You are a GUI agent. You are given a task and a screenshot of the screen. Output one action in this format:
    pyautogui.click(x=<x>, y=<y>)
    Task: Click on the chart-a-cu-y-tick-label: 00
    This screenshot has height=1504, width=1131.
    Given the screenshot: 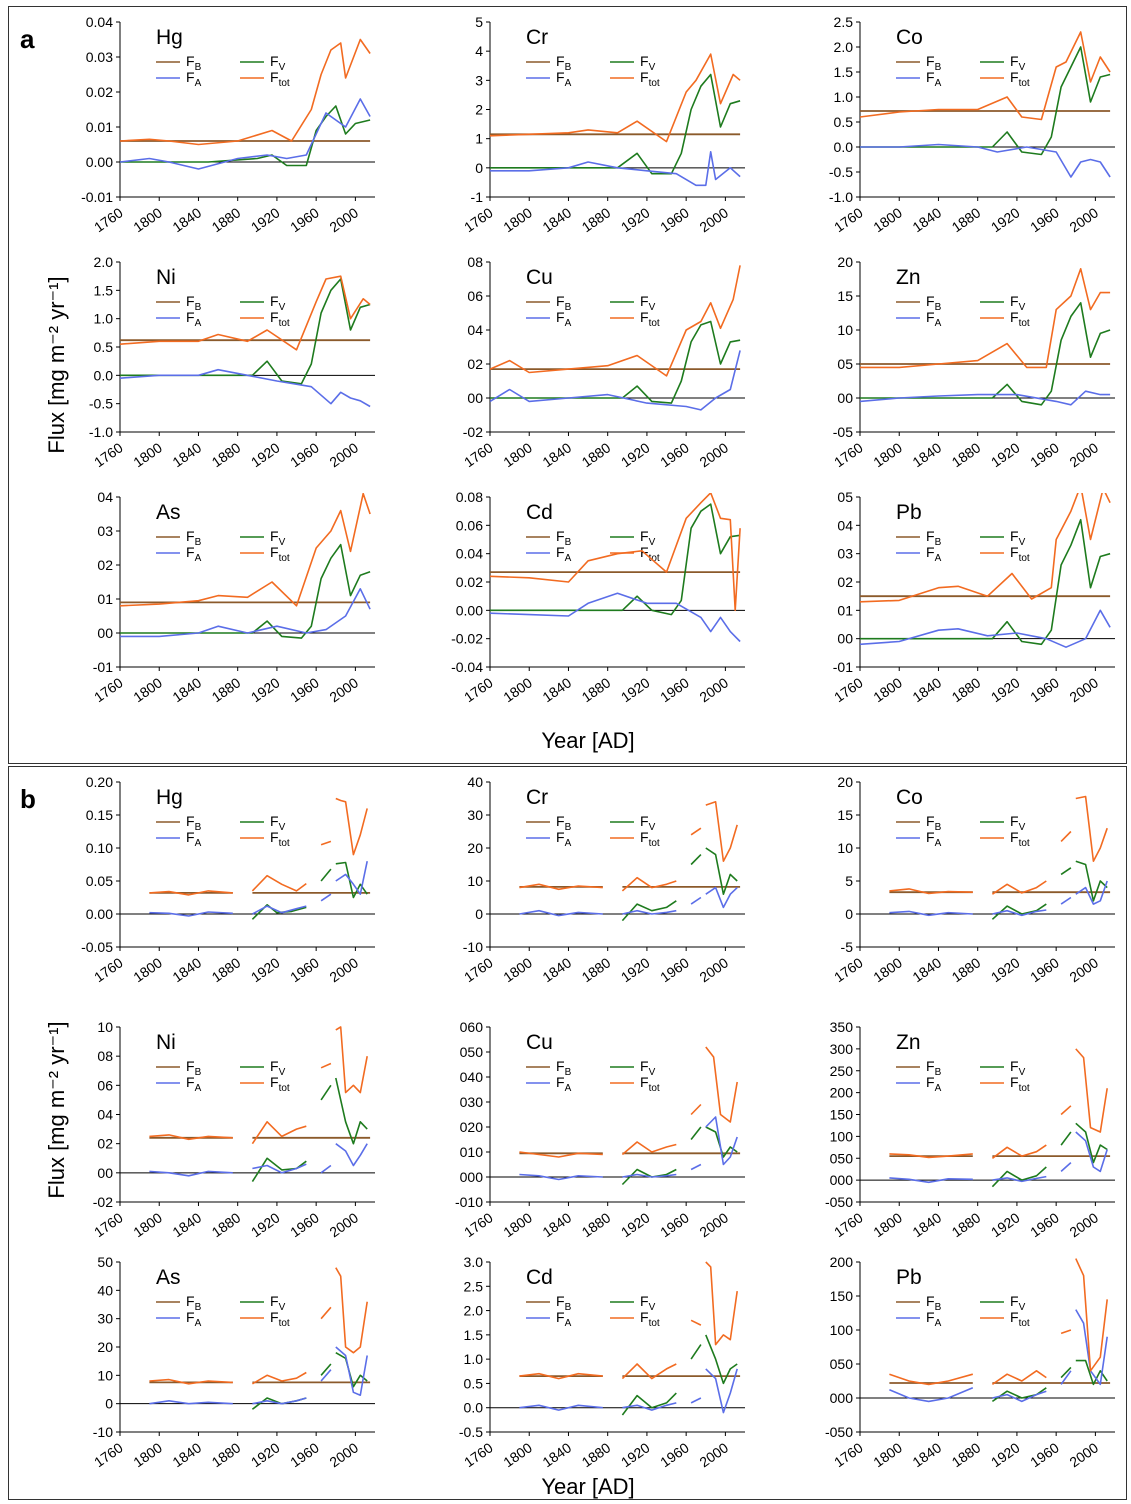 What is the action you would take?
    pyautogui.click(x=475, y=398)
    